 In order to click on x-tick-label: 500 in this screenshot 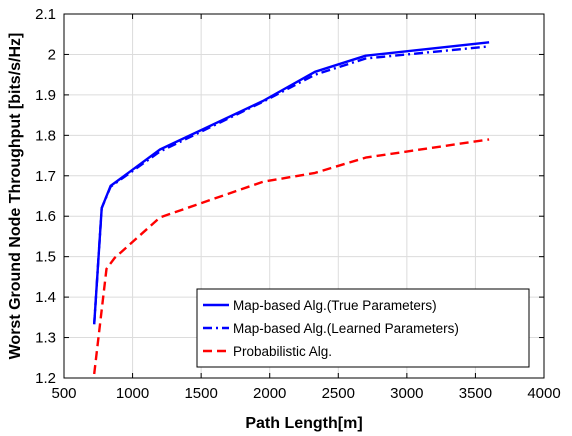, I will do `click(63, 393)`.